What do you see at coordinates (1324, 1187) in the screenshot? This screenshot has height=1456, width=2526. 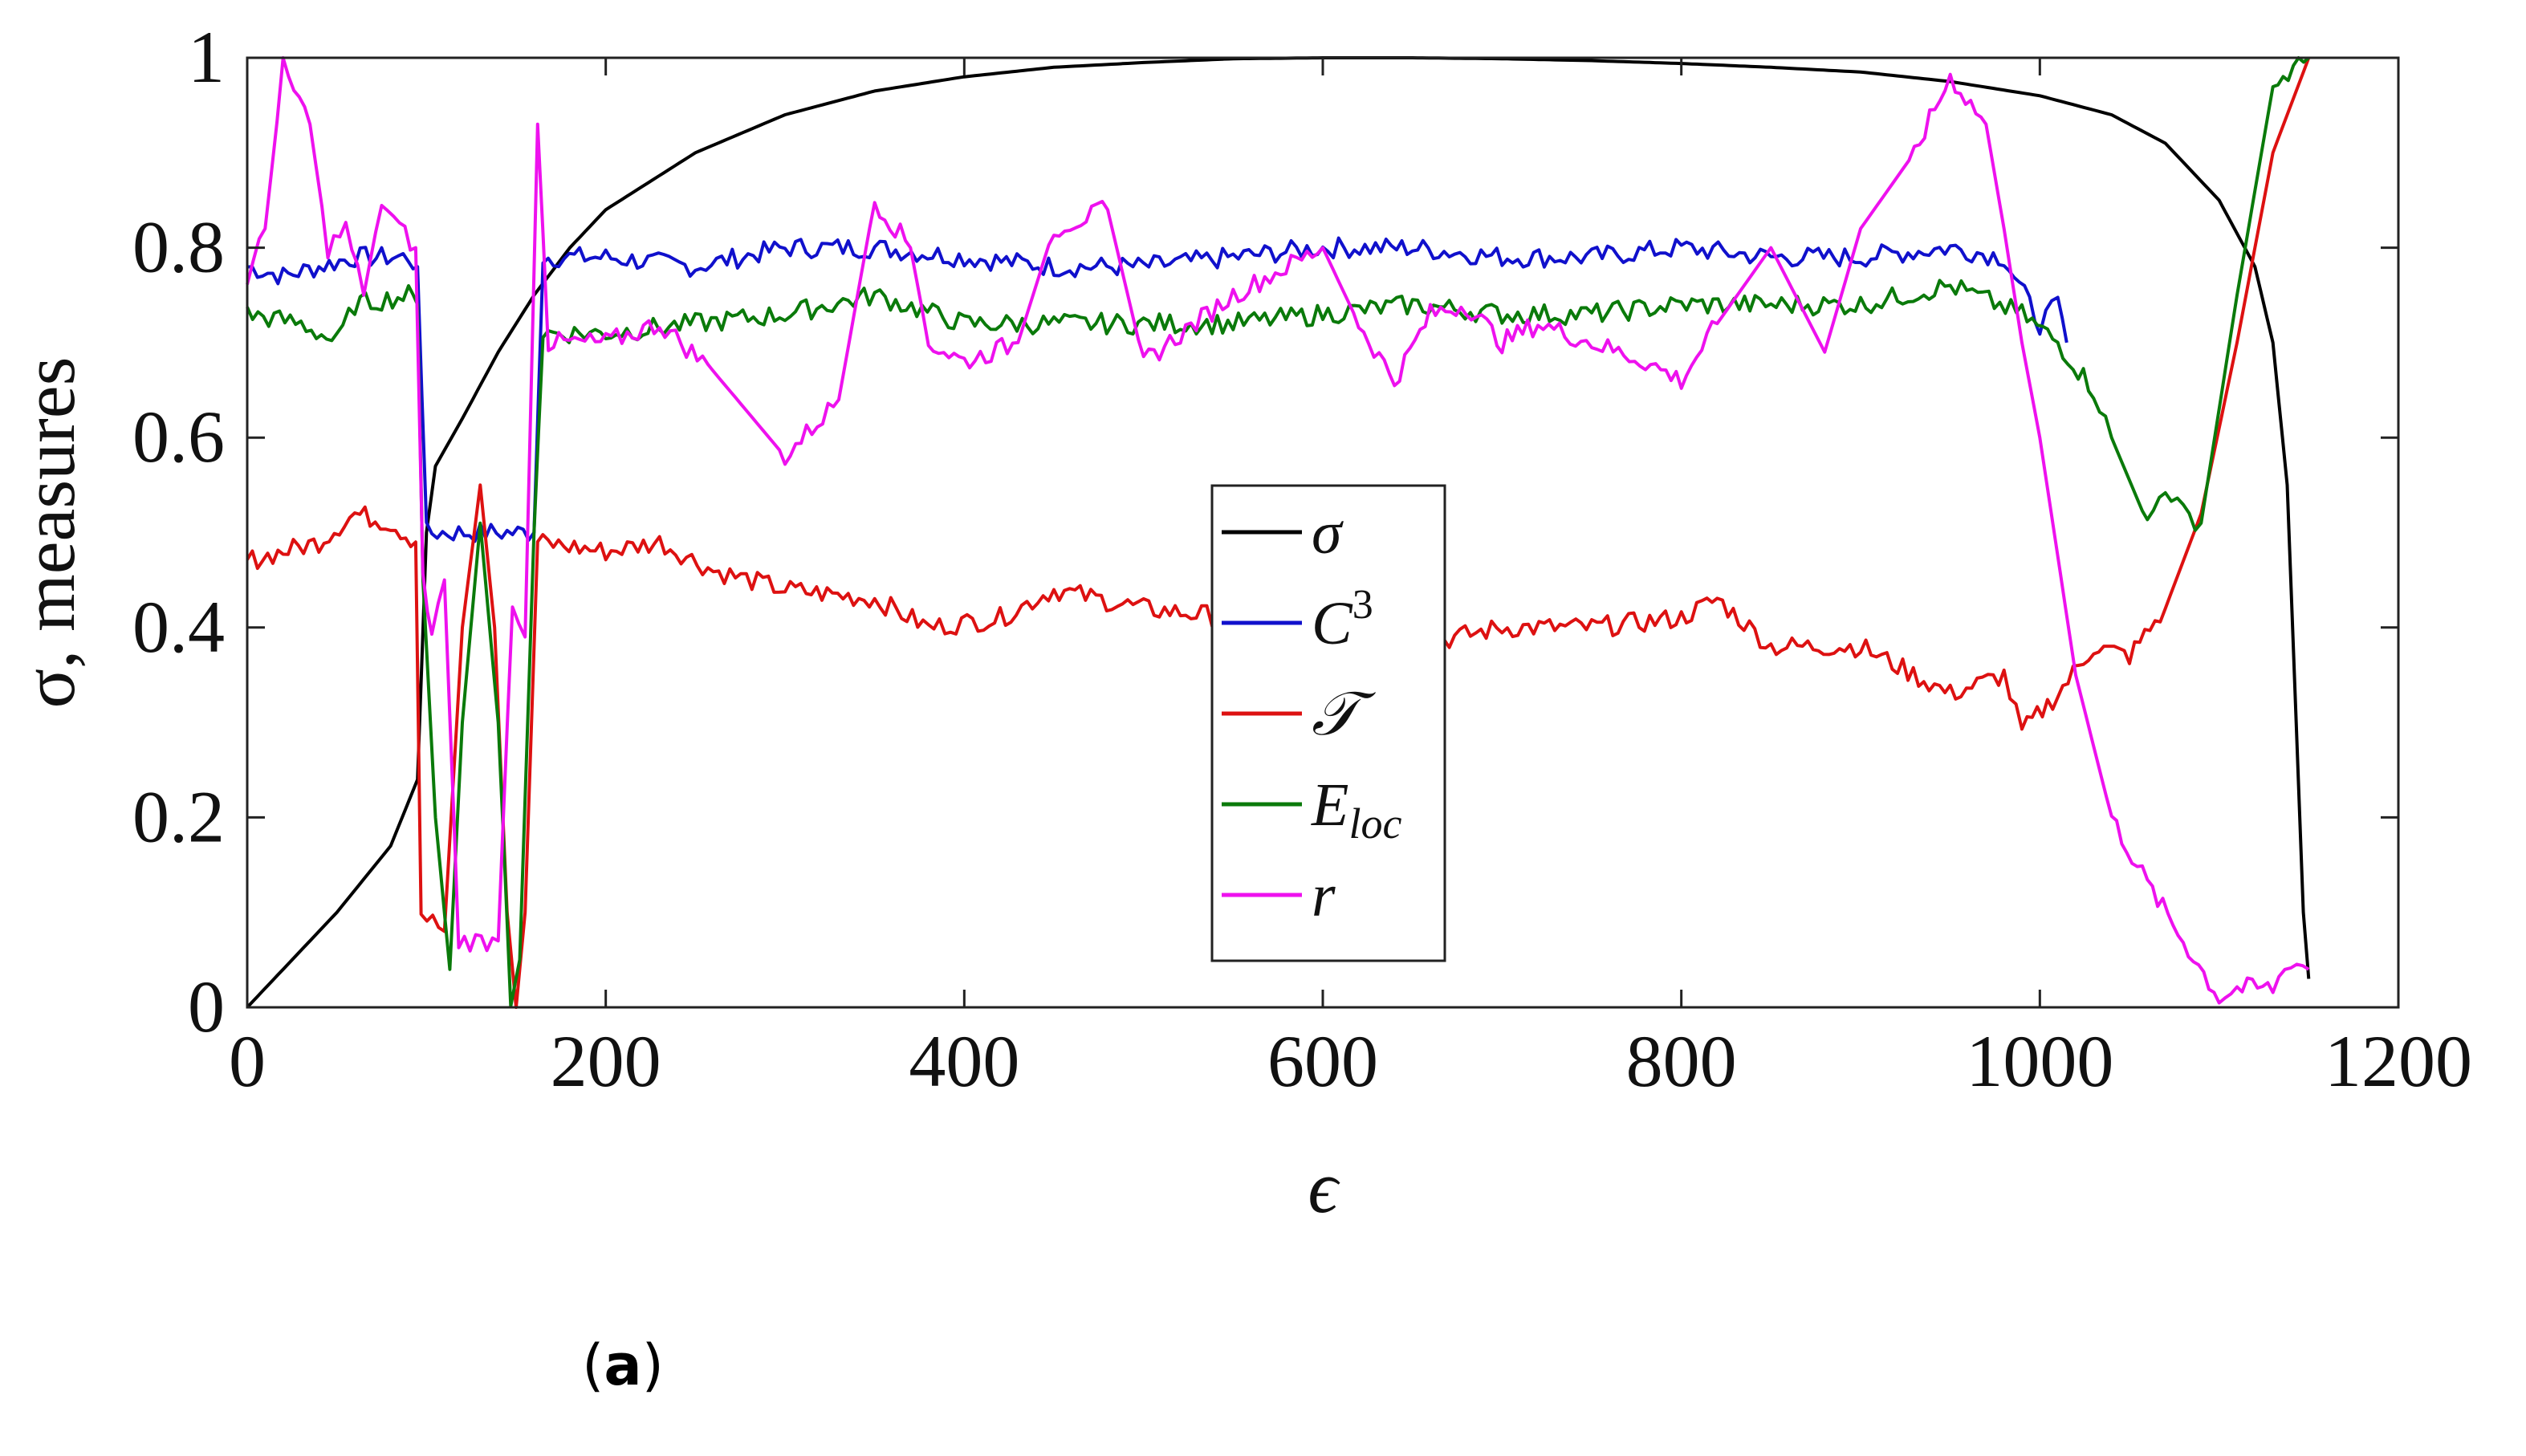 I see `x-axis-title: ϵ` at bounding box center [1324, 1187].